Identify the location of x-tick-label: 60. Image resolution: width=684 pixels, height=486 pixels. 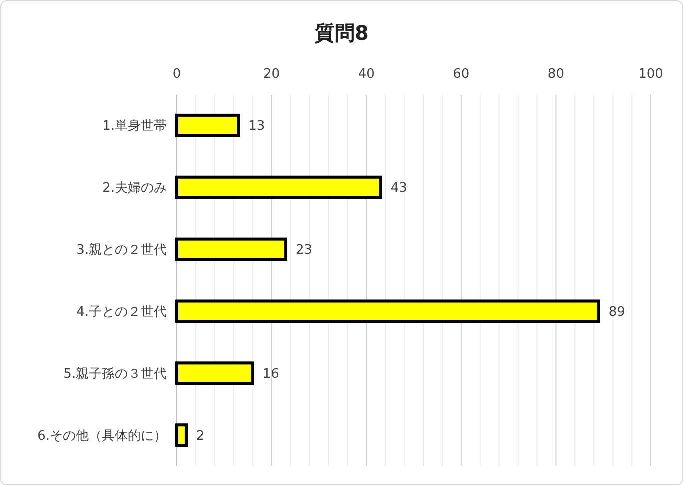
(461, 74).